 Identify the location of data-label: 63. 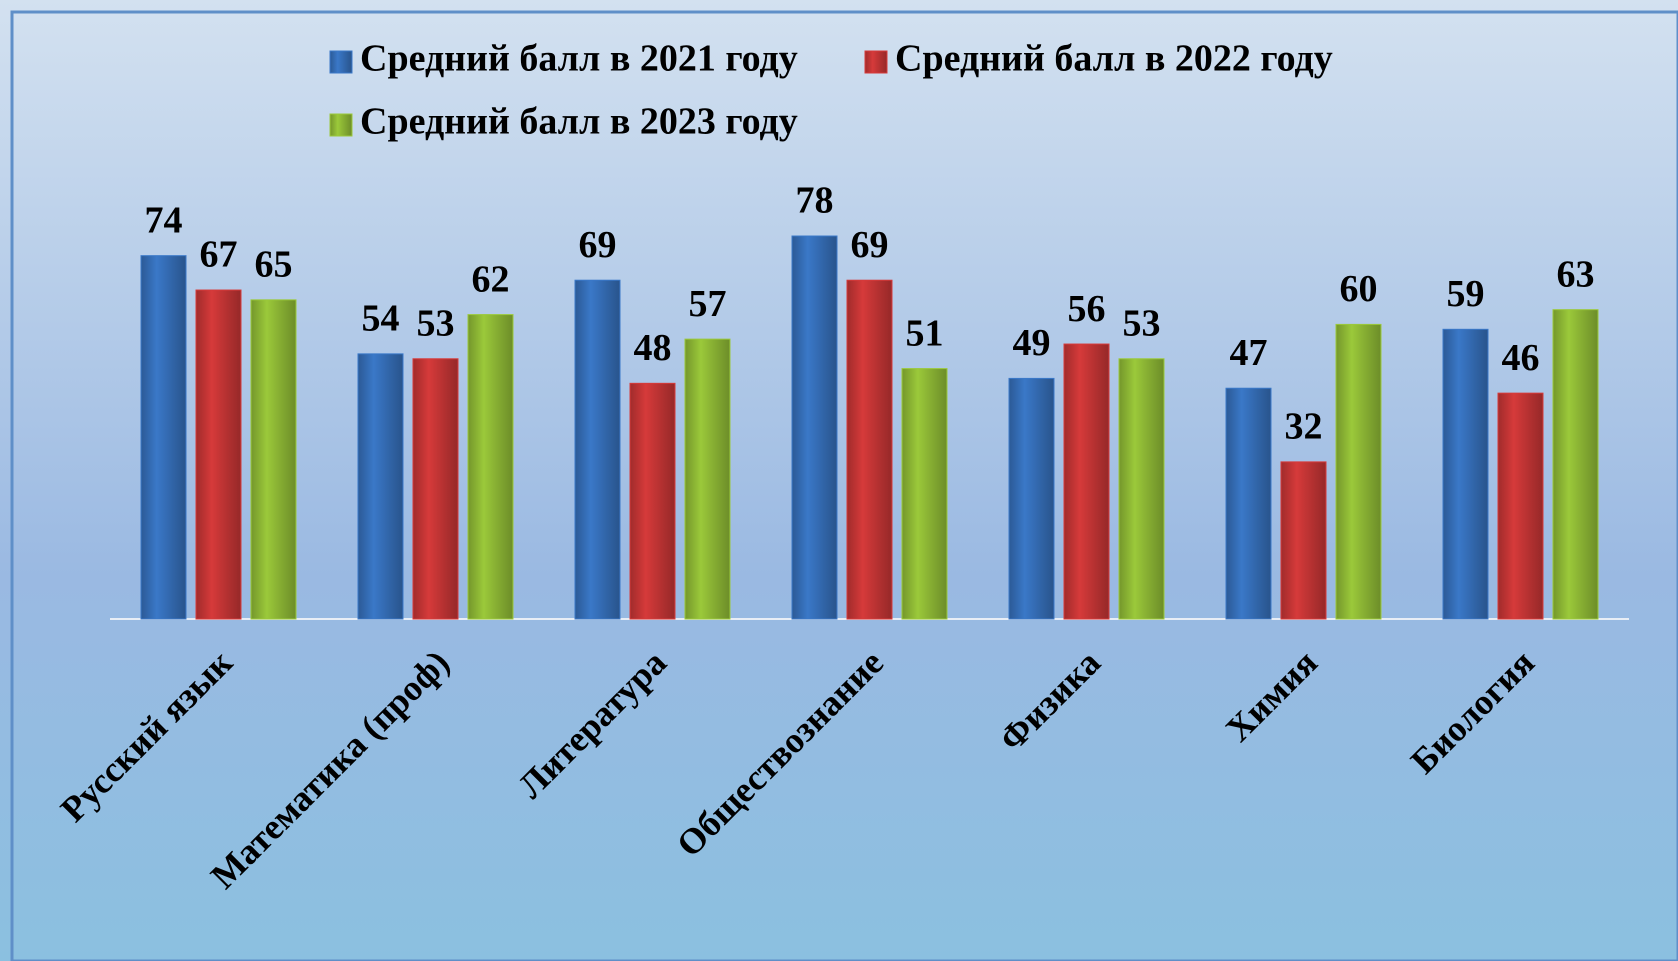
(1576, 274).